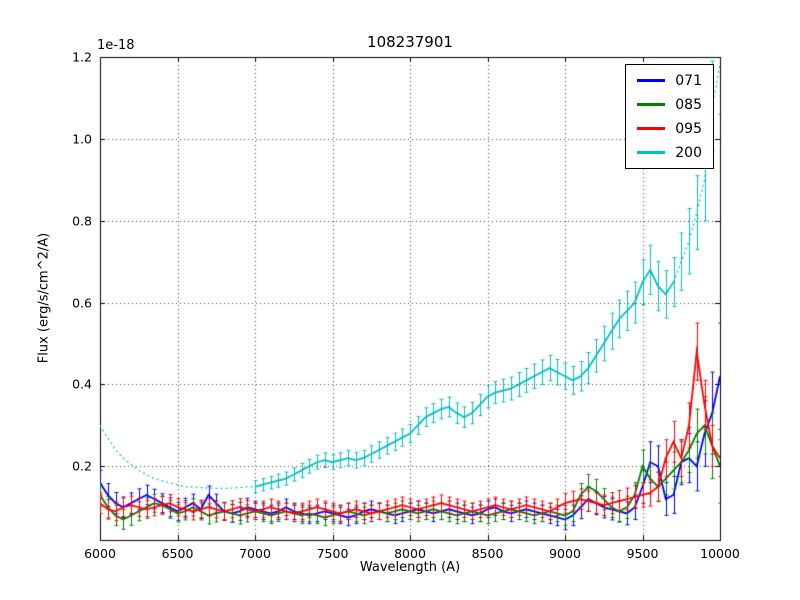 The width and height of the screenshot is (800, 600). I want to click on legend-label: 095, so click(688, 128).